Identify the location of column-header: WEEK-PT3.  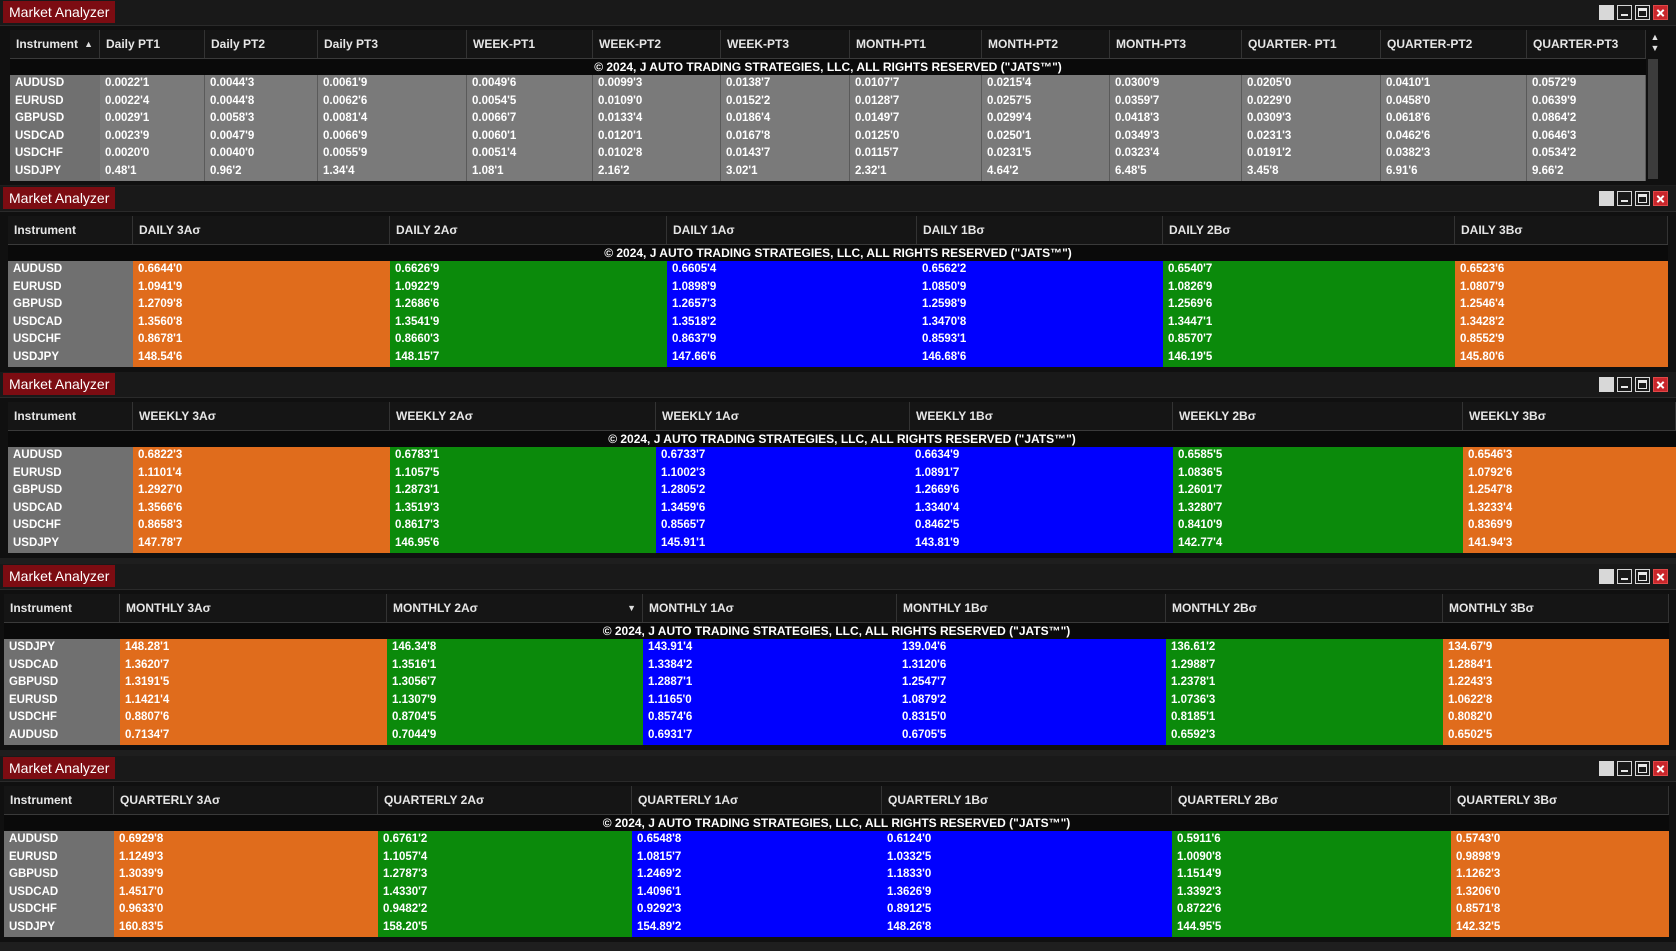
(785, 44).